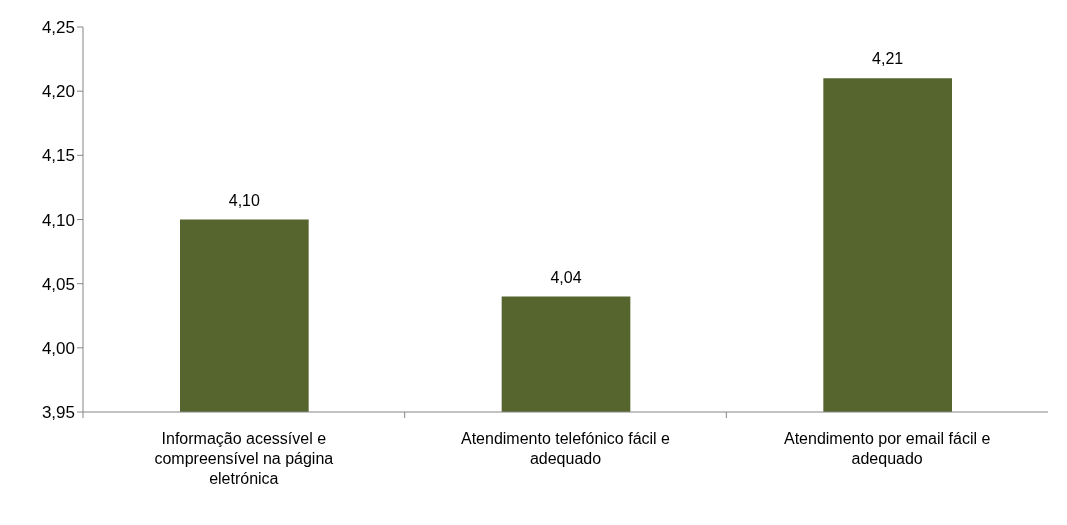  Describe the element at coordinates (565, 449) in the screenshot. I see `x-tick-label: Atendimento telefónico fácil e adequado` at that location.